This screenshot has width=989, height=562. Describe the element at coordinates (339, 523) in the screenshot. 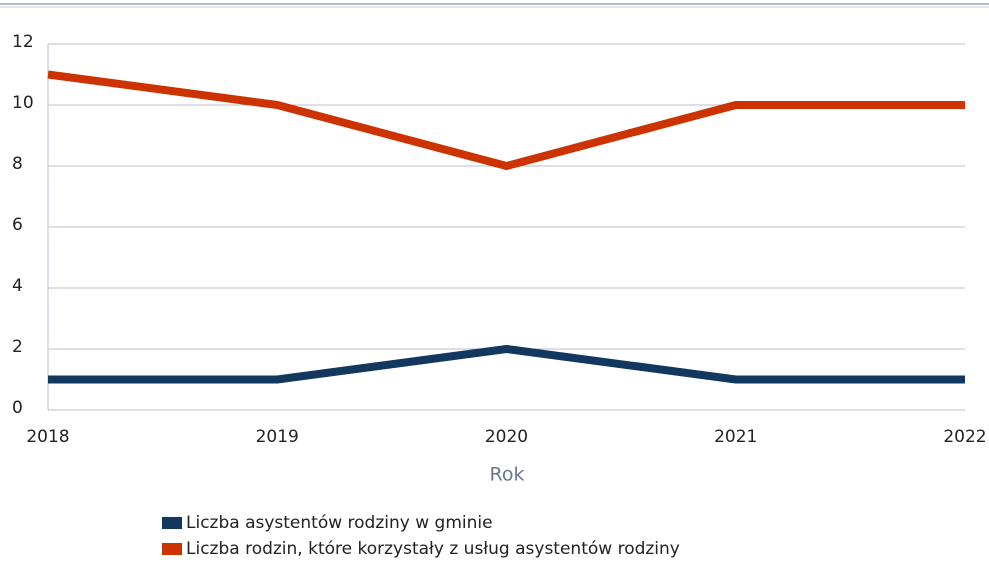

I see `legend-label: Liczba asystentów rodziny w gminie` at that location.